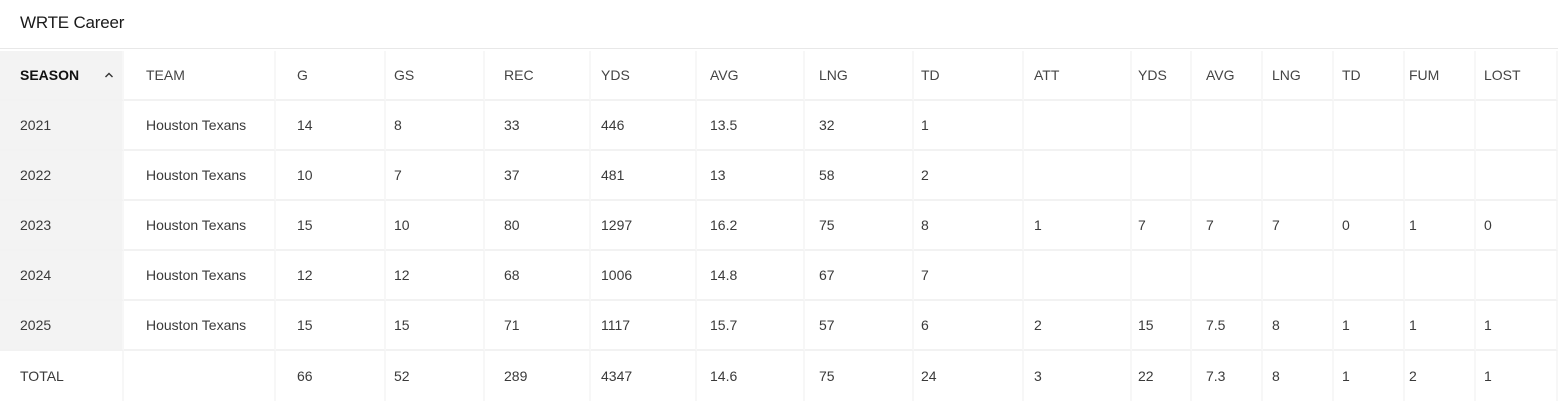 Image resolution: width=1558 pixels, height=411 pixels. What do you see at coordinates (859, 376) in the screenshot?
I see `cell-lng: 75` at bounding box center [859, 376].